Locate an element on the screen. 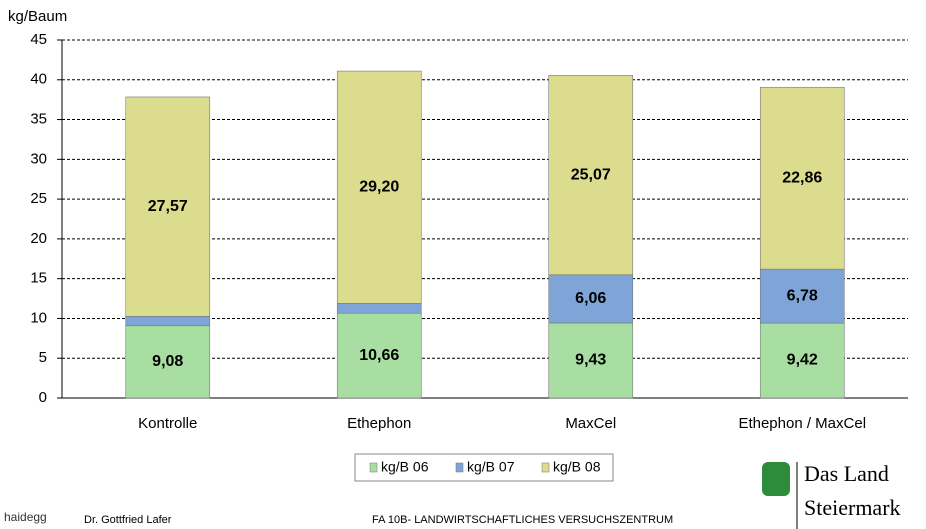 Image resolution: width=926 pixels, height=529 pixels. data-label: 6,78 is located at coordinates (802, 295).